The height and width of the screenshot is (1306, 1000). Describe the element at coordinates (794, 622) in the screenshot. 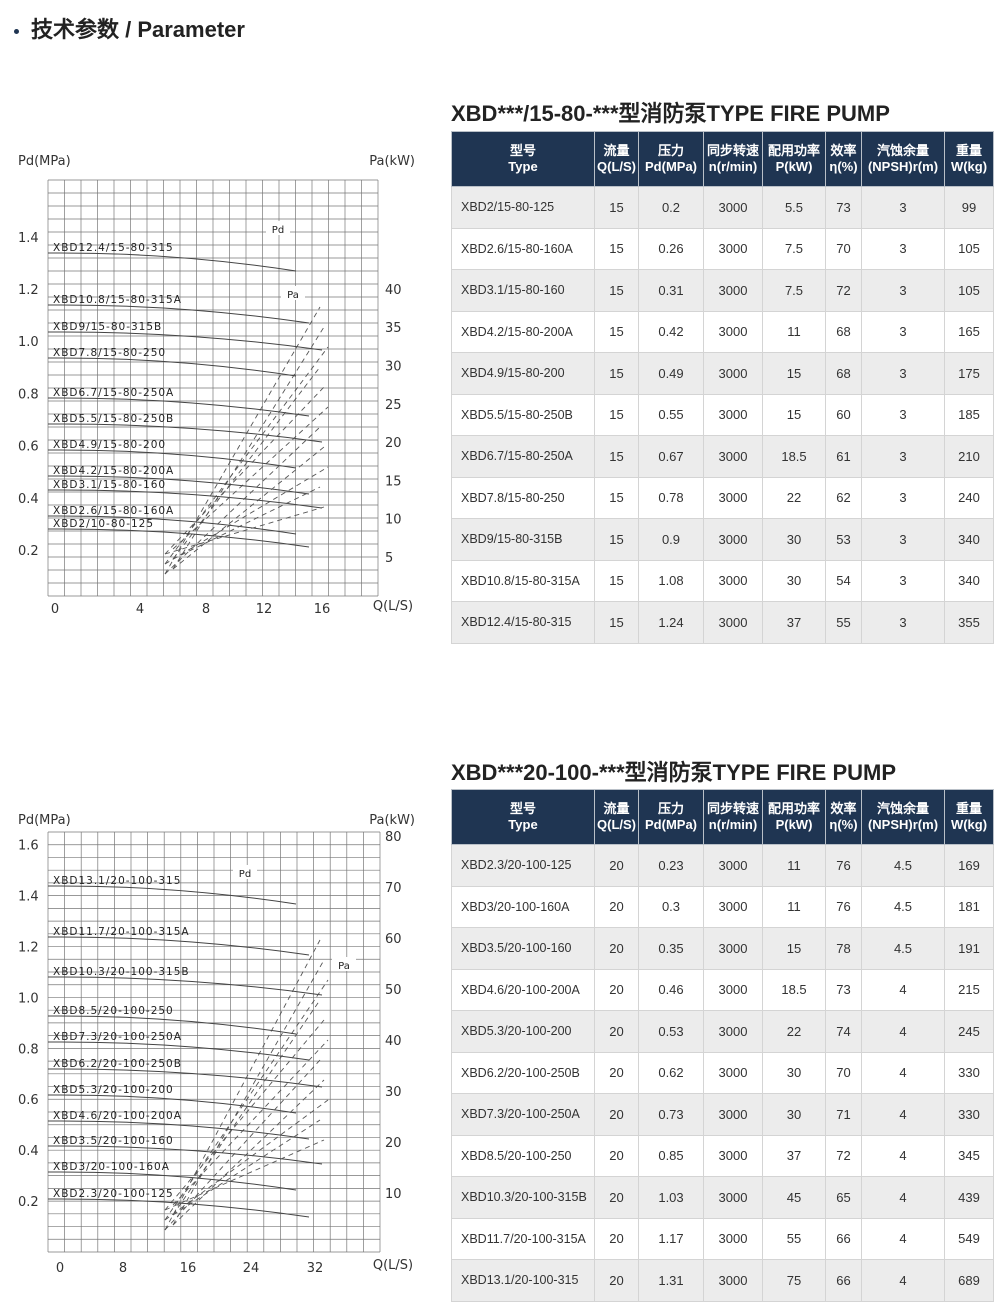

I see `table-cell: 37` at that location.